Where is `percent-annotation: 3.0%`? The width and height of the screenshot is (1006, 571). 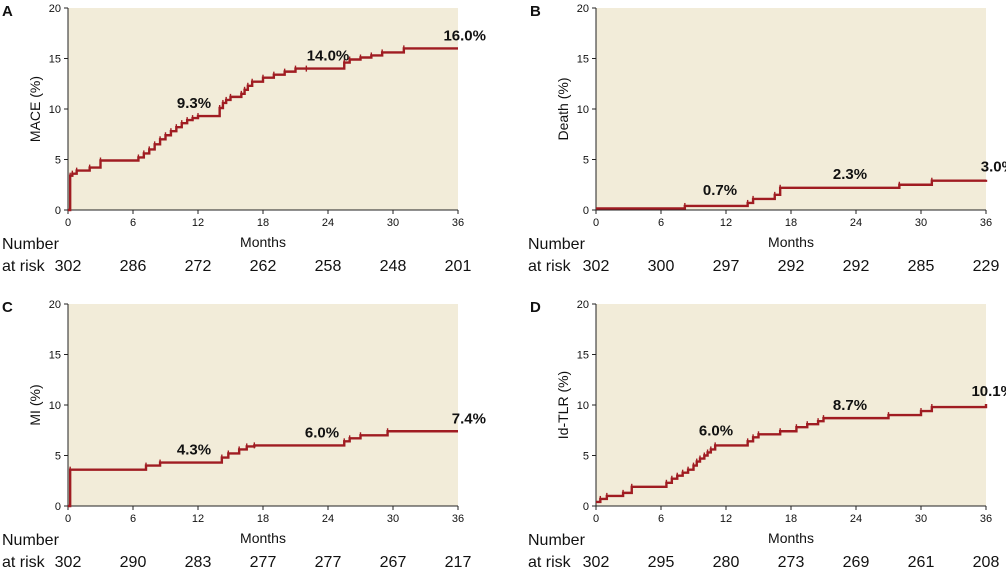
percent-annotation: 3.0% is located at coordinates (993, 167).